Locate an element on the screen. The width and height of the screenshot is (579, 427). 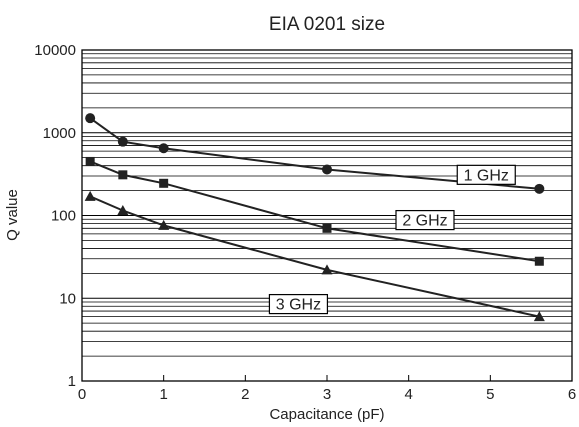
y-axis-ticks: 1 10 100 1000 10000 is located at coordinates (55, 216).